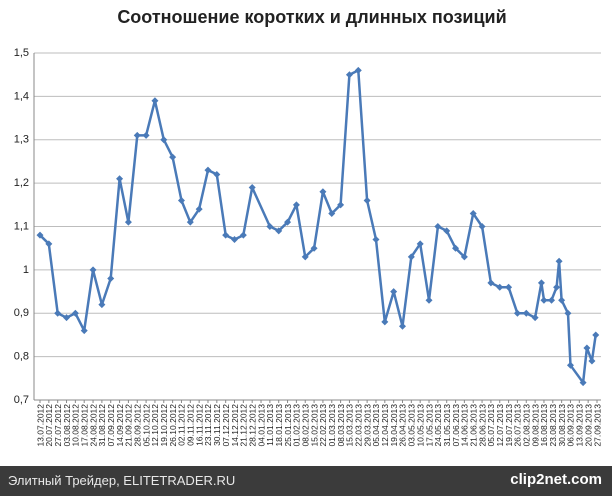 This screenshot has width=612, height=496. Describe the element at coordinates (21, 96) in the screenshot. I see `y-tick-label: 1,4` at that location.